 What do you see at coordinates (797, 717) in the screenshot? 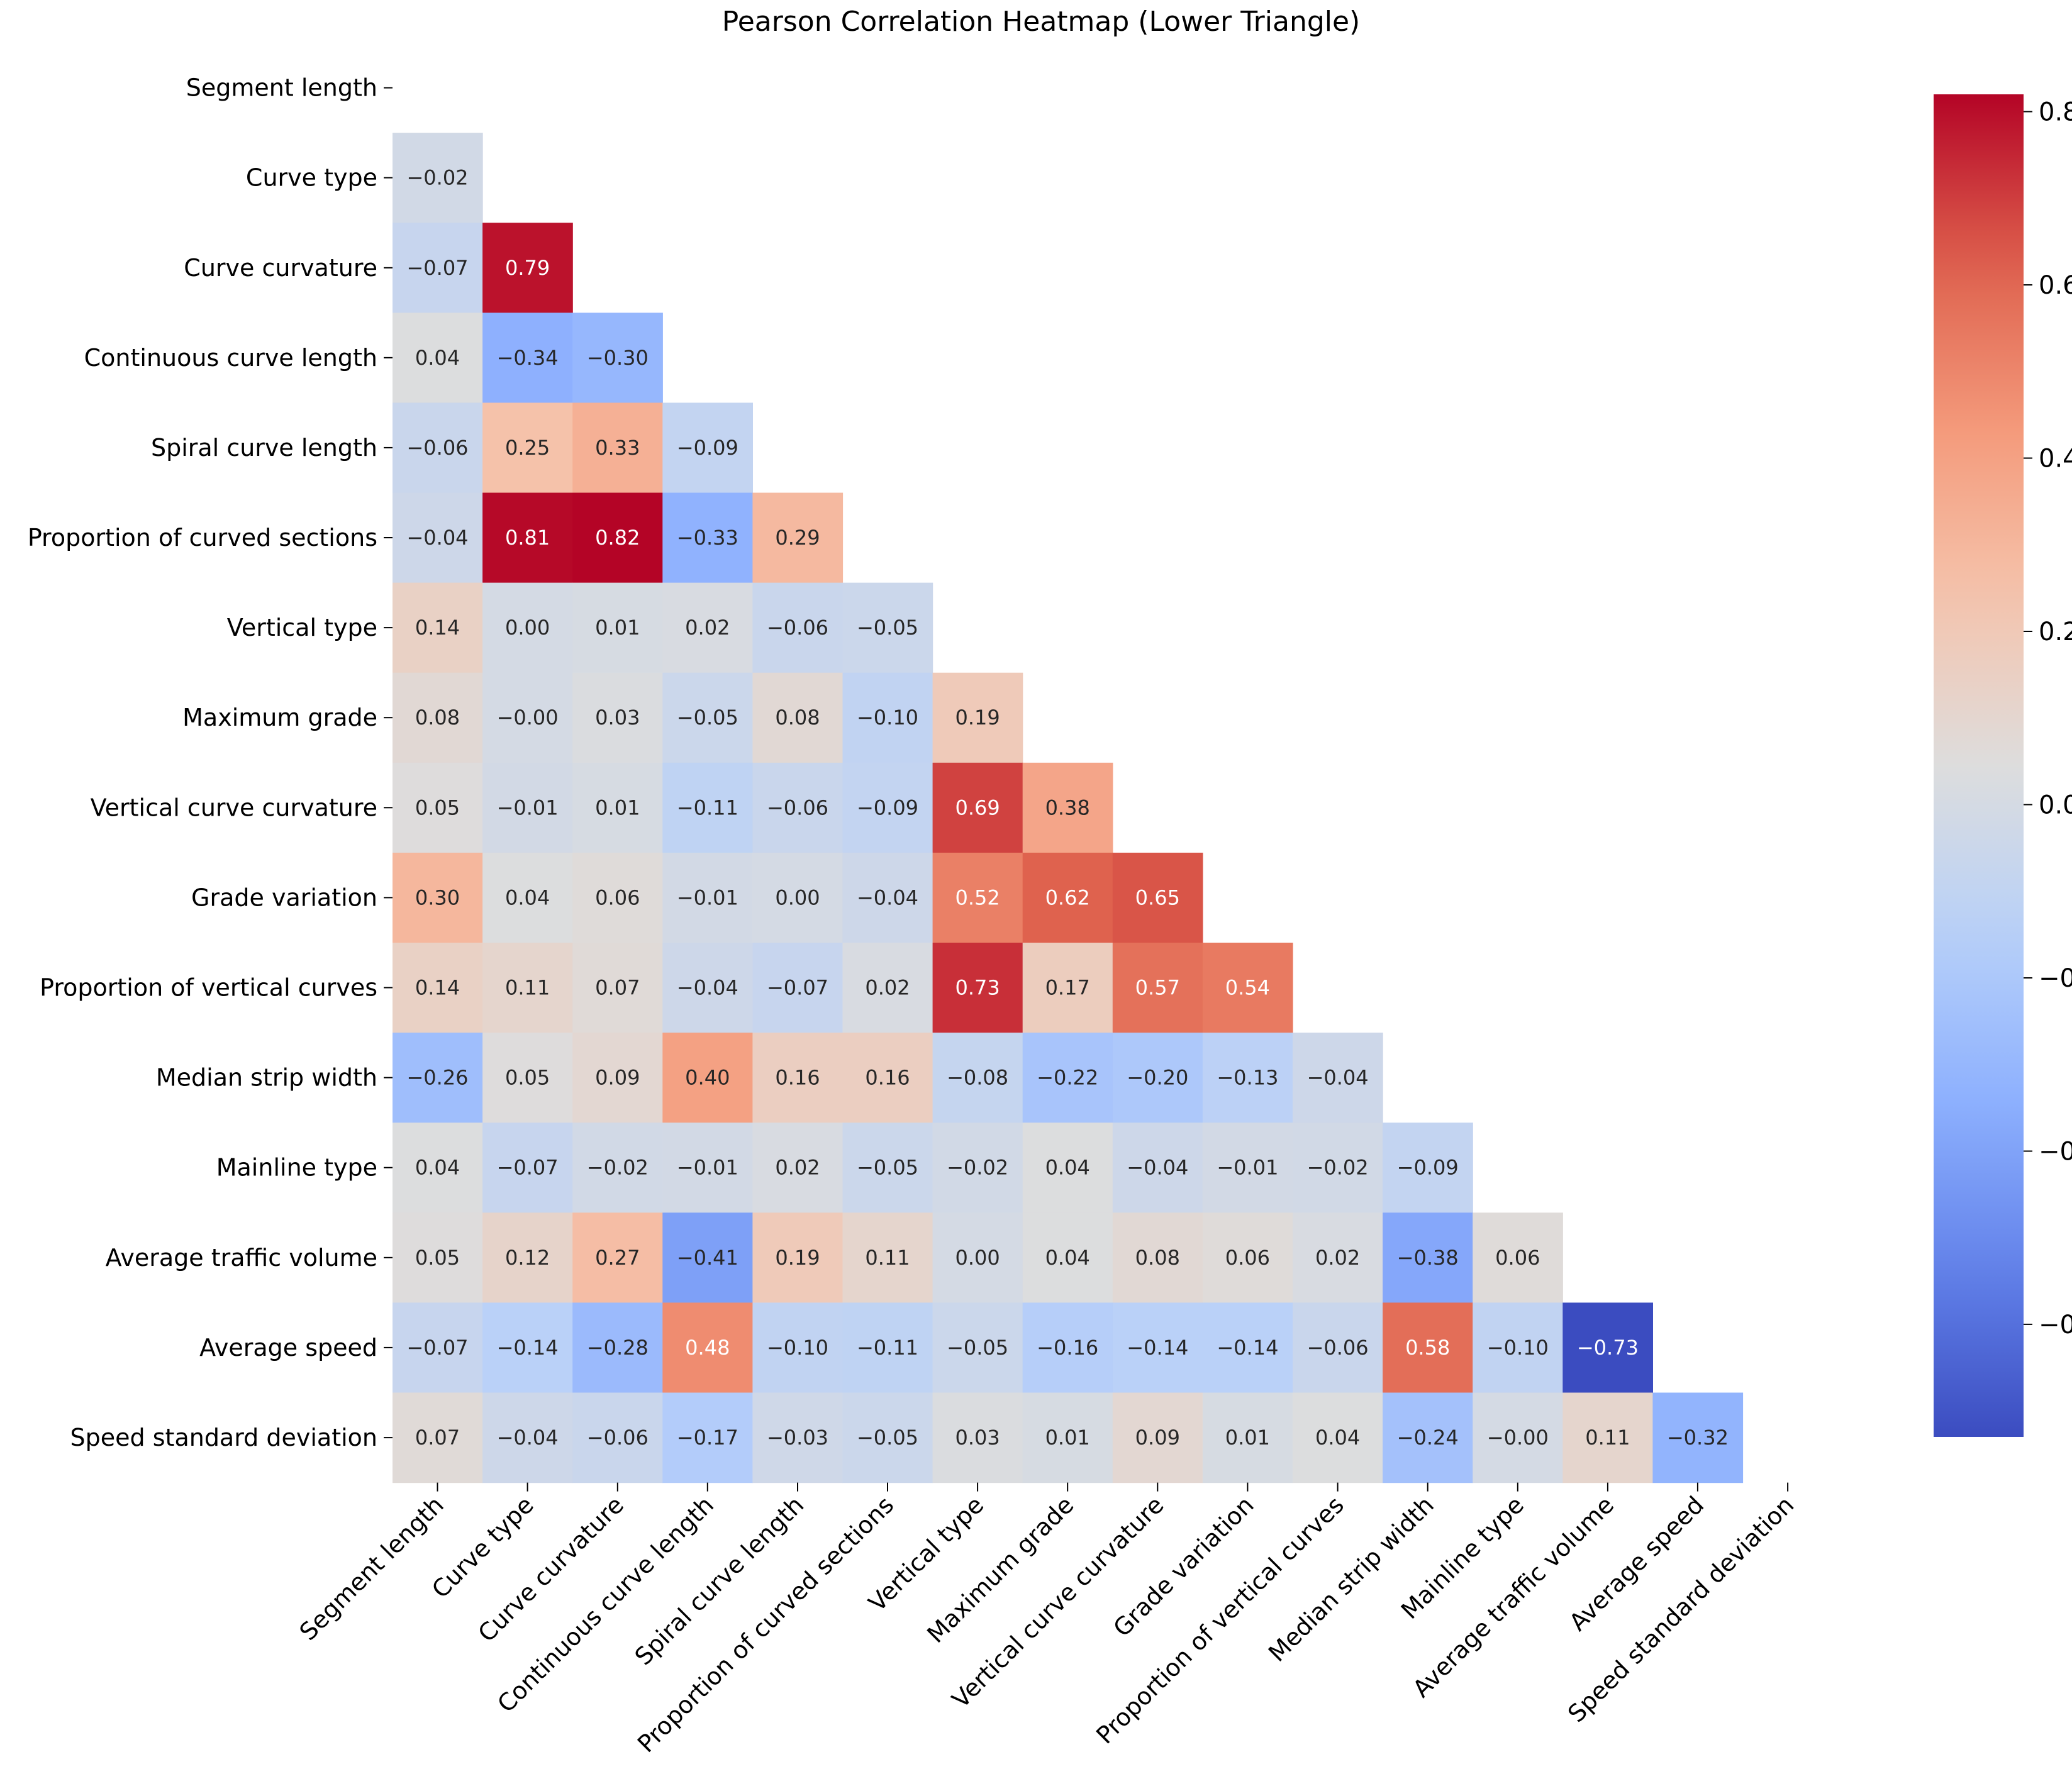
I see `cell-value-label: 0.08` at bounding box center [797, 717].